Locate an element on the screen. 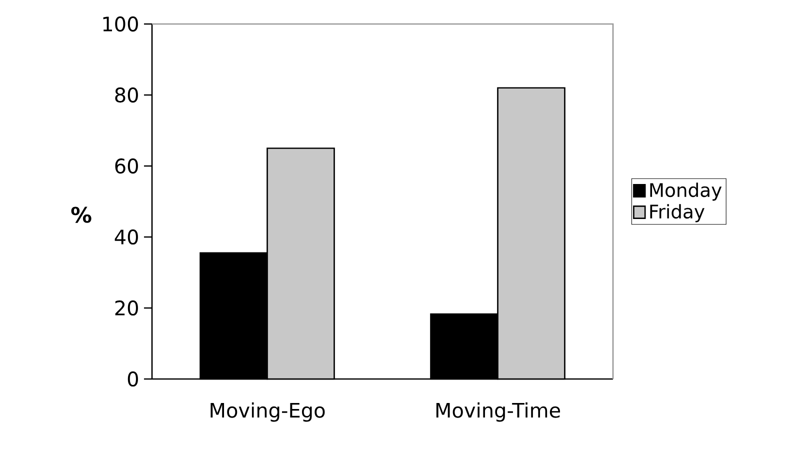  legend-label: Friday is located at coordinates (677, 213).